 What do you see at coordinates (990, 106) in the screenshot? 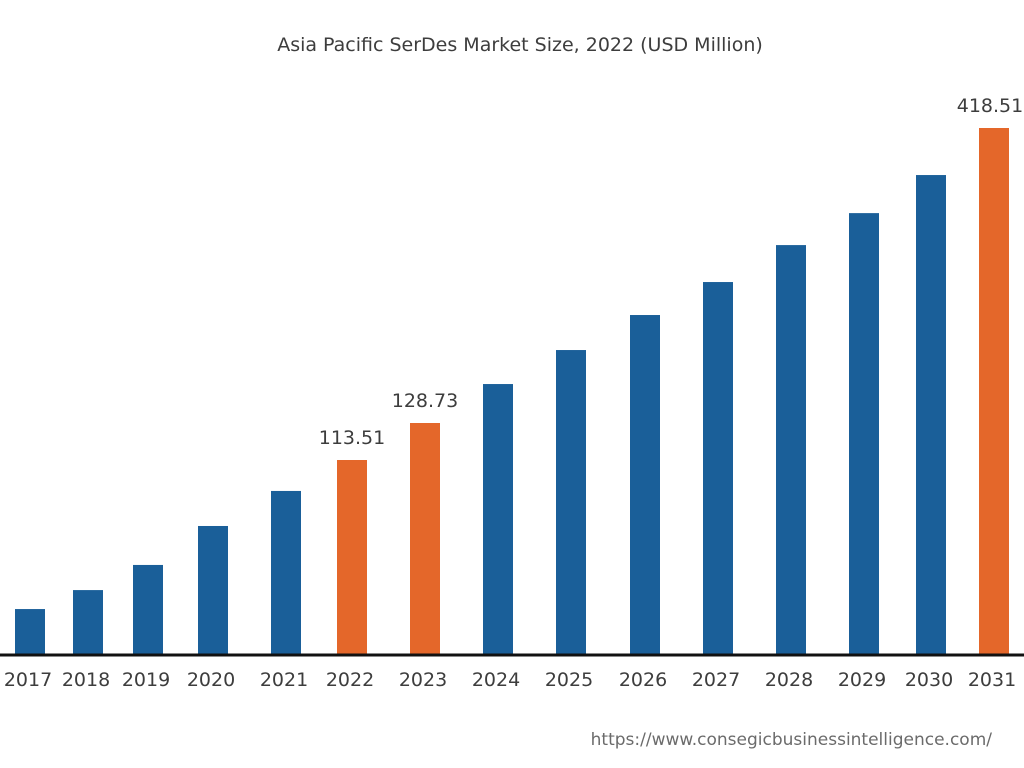
I see `data-label-2031: 418.51` at bounding box center [990, 106].